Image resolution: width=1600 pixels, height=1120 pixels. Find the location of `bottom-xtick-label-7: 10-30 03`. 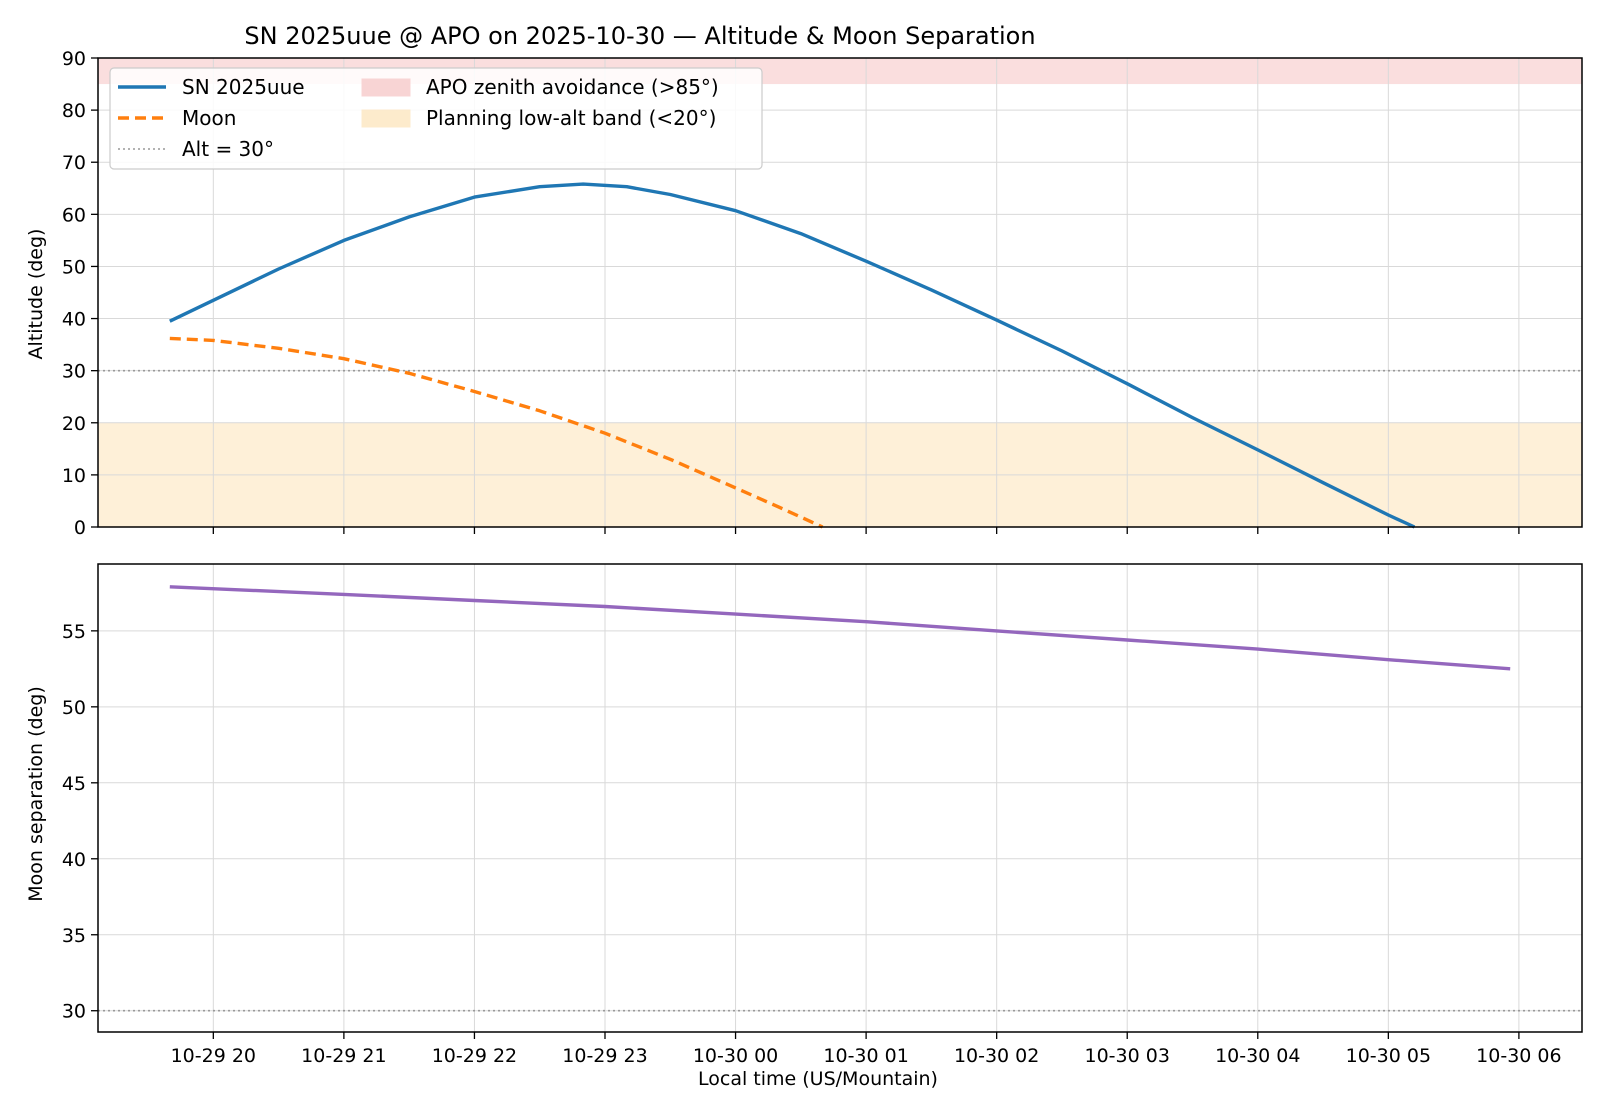

bottom-xtick-label-7: 10-30 03 is located at coordinates (1127, 1056).